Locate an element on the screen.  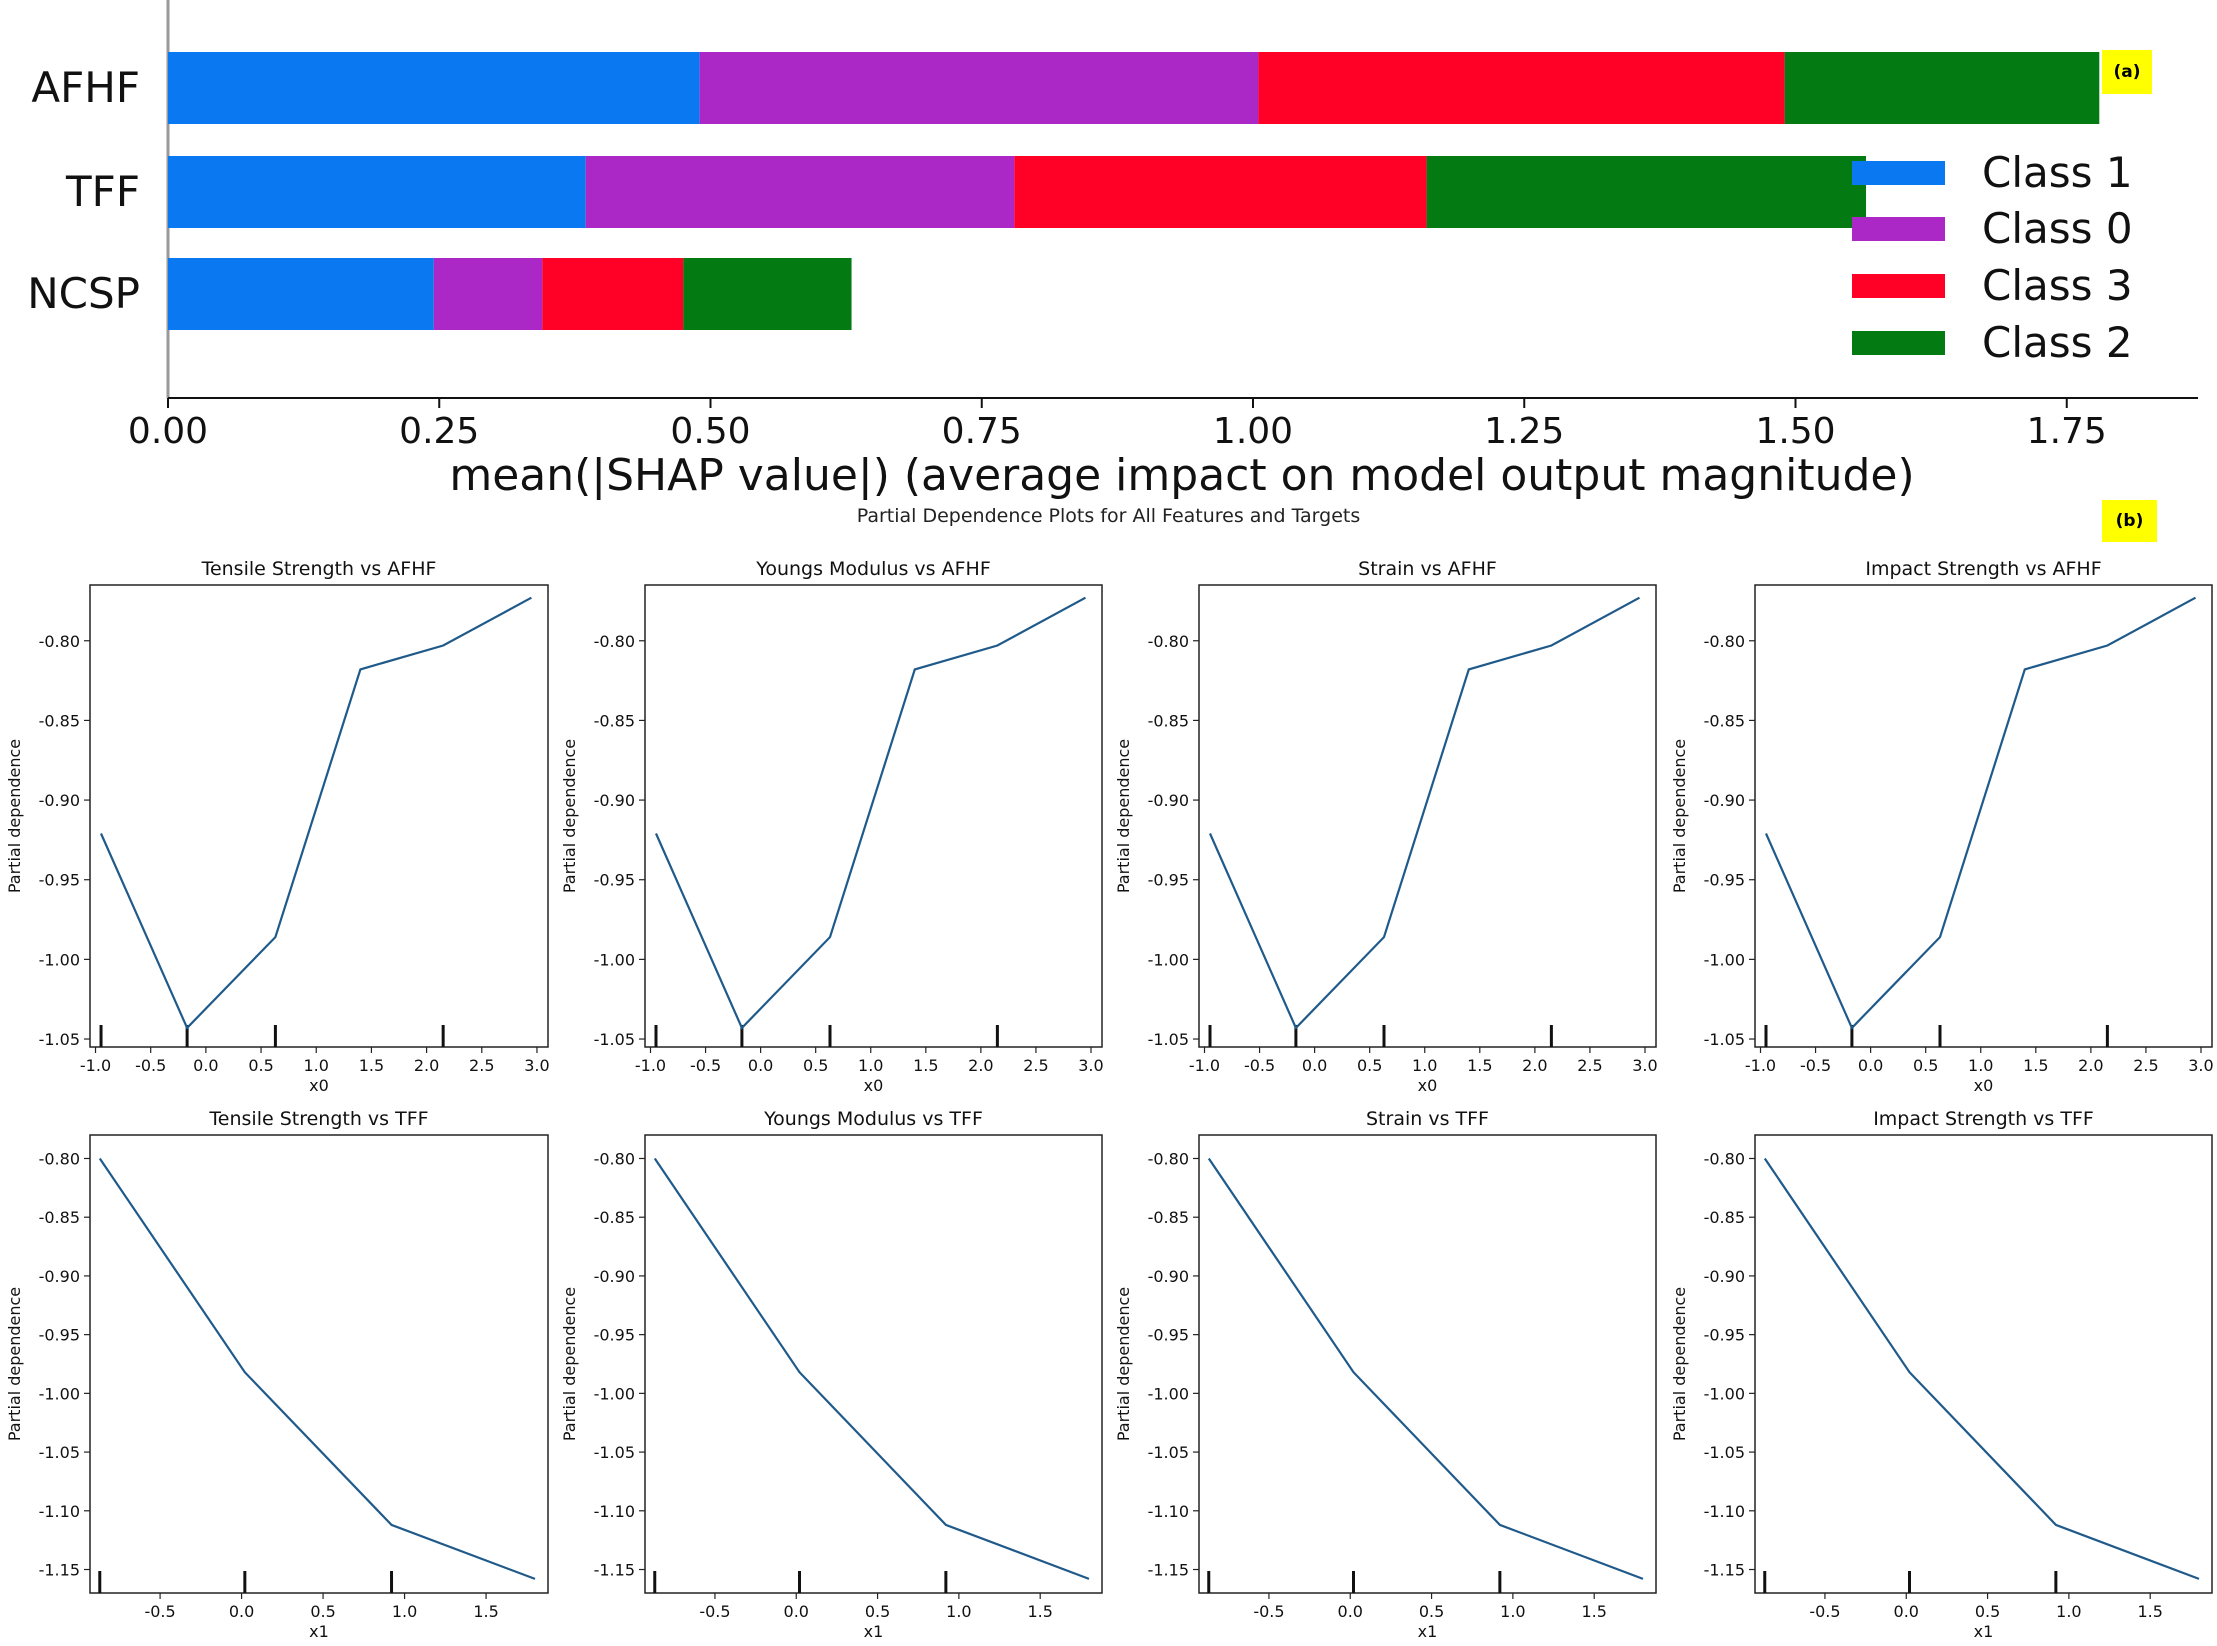
legend-label-class-0: Class 0 is located at coordinates (2057, 228).